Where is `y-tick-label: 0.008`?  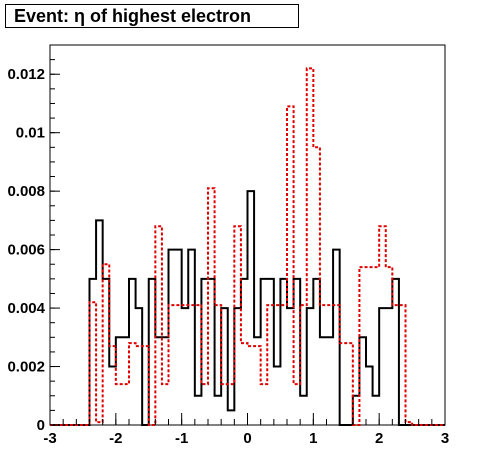 y-tick-label: 0.008 is located at coordinates (26, 191).